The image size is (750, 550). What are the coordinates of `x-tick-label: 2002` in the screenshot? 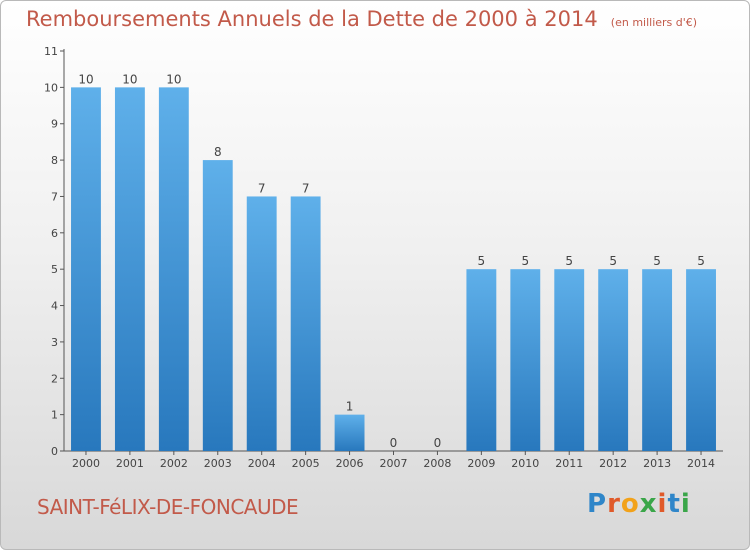 It's located at (174, 463).